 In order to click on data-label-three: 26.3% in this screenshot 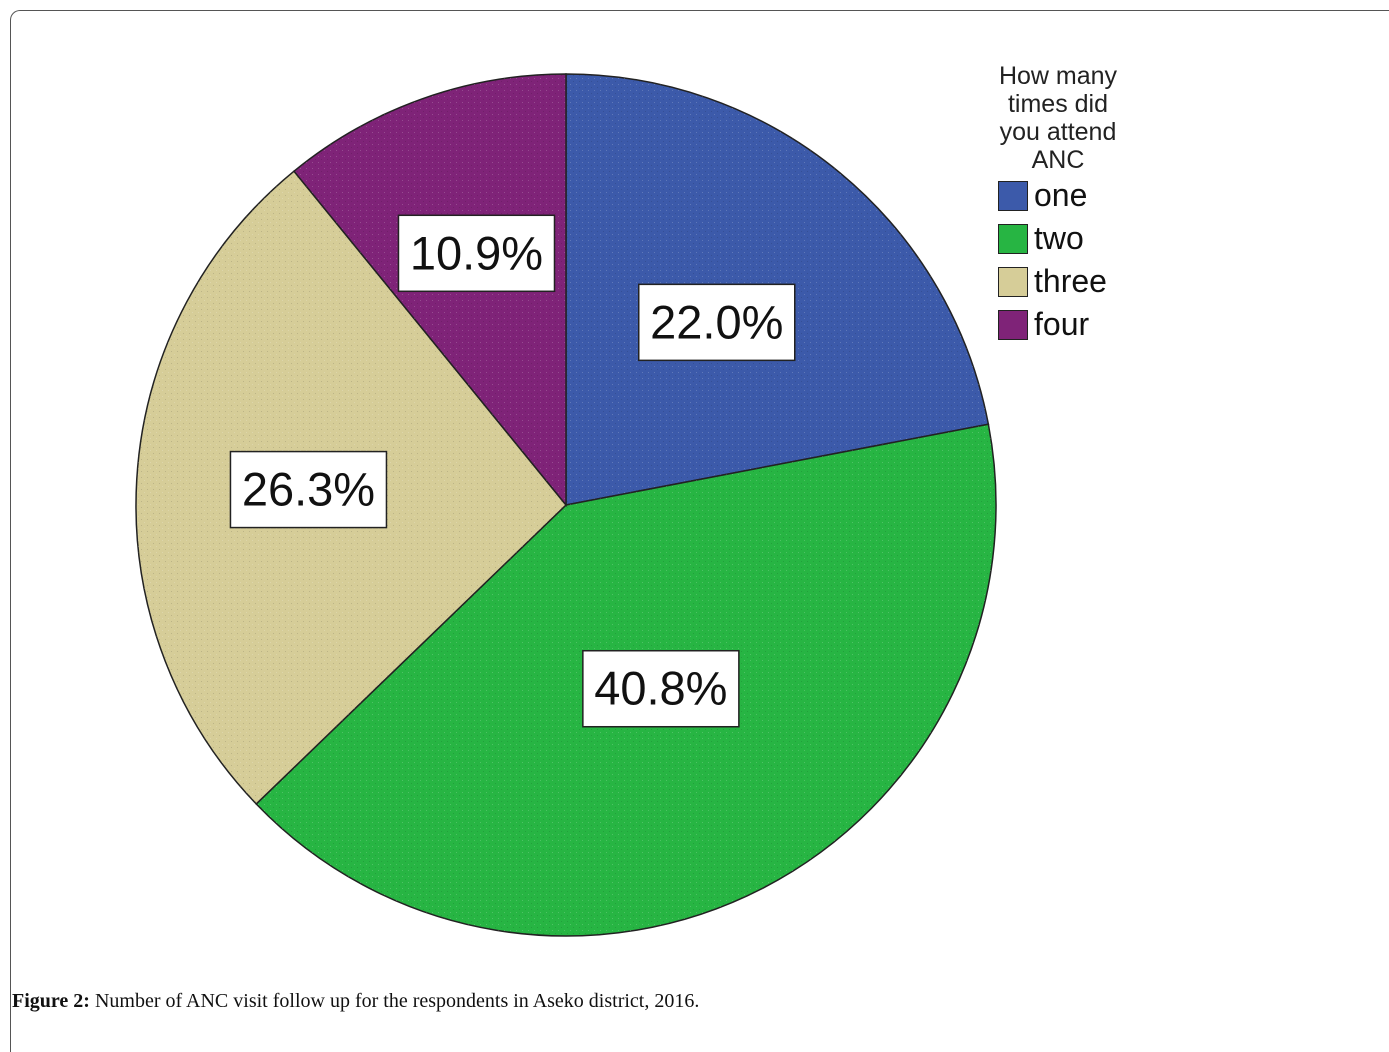, I will do `click(308, 489)`.